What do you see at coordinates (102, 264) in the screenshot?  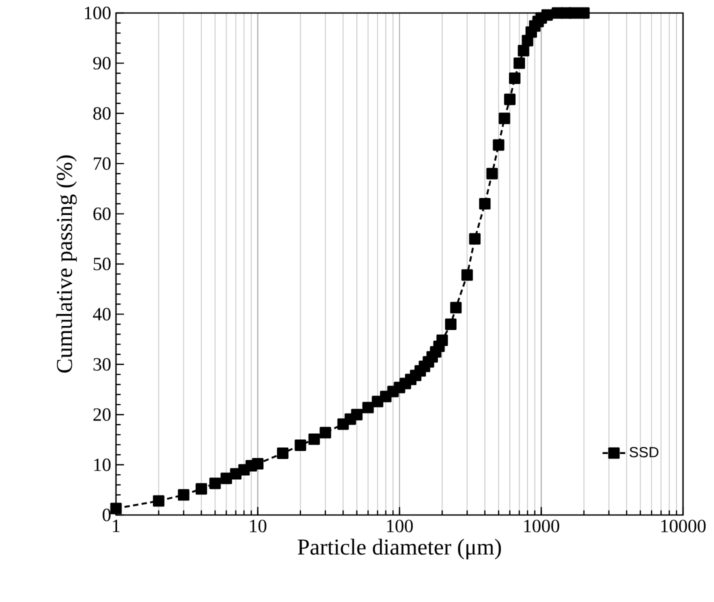 I see `y-tick-label: 50` at bounding box center [102, 264].